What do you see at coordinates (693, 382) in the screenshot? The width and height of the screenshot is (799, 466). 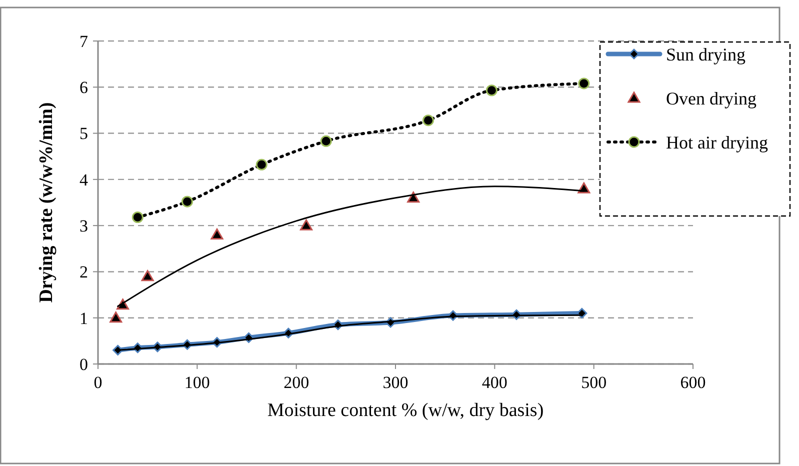 I see `x-tick-label: 600` at bounding box center [693, 382].